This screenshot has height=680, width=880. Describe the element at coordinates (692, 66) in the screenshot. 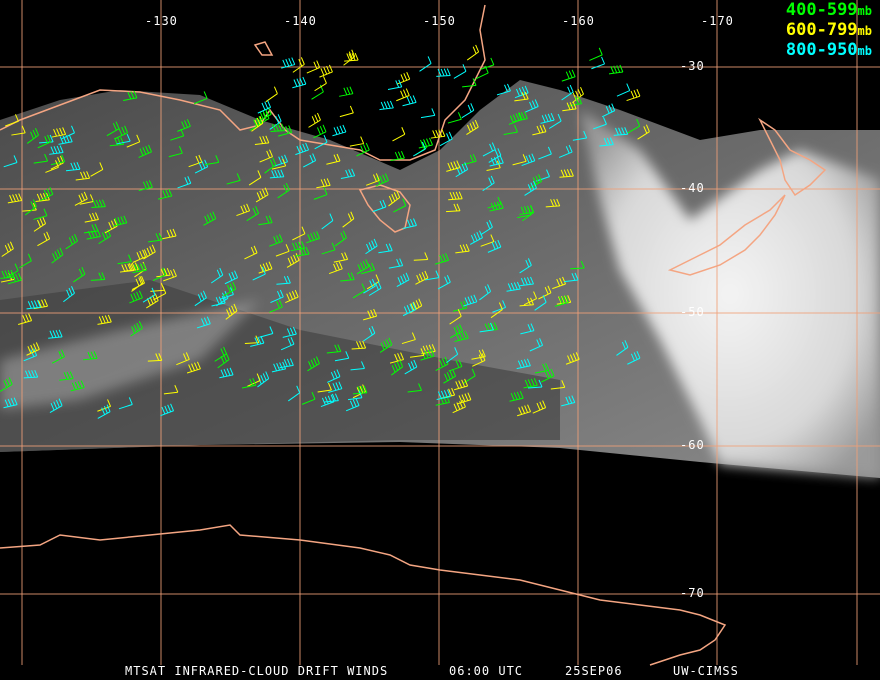

I see `latitude-label: -30` at that location.